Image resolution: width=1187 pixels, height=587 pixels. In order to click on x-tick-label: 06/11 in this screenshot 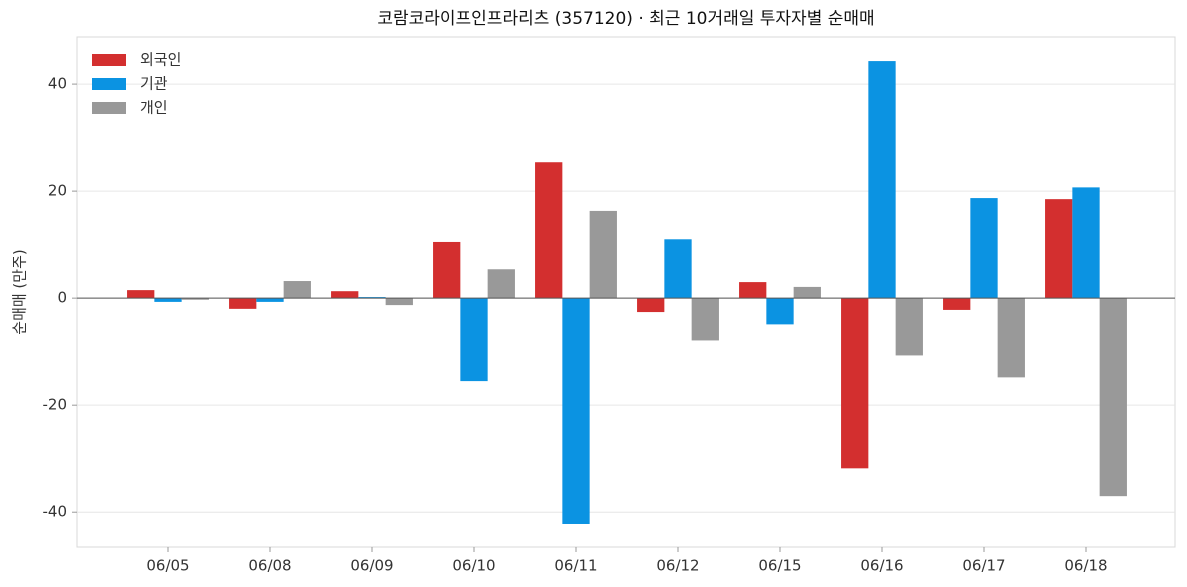, I will do `click(575, 566)`.